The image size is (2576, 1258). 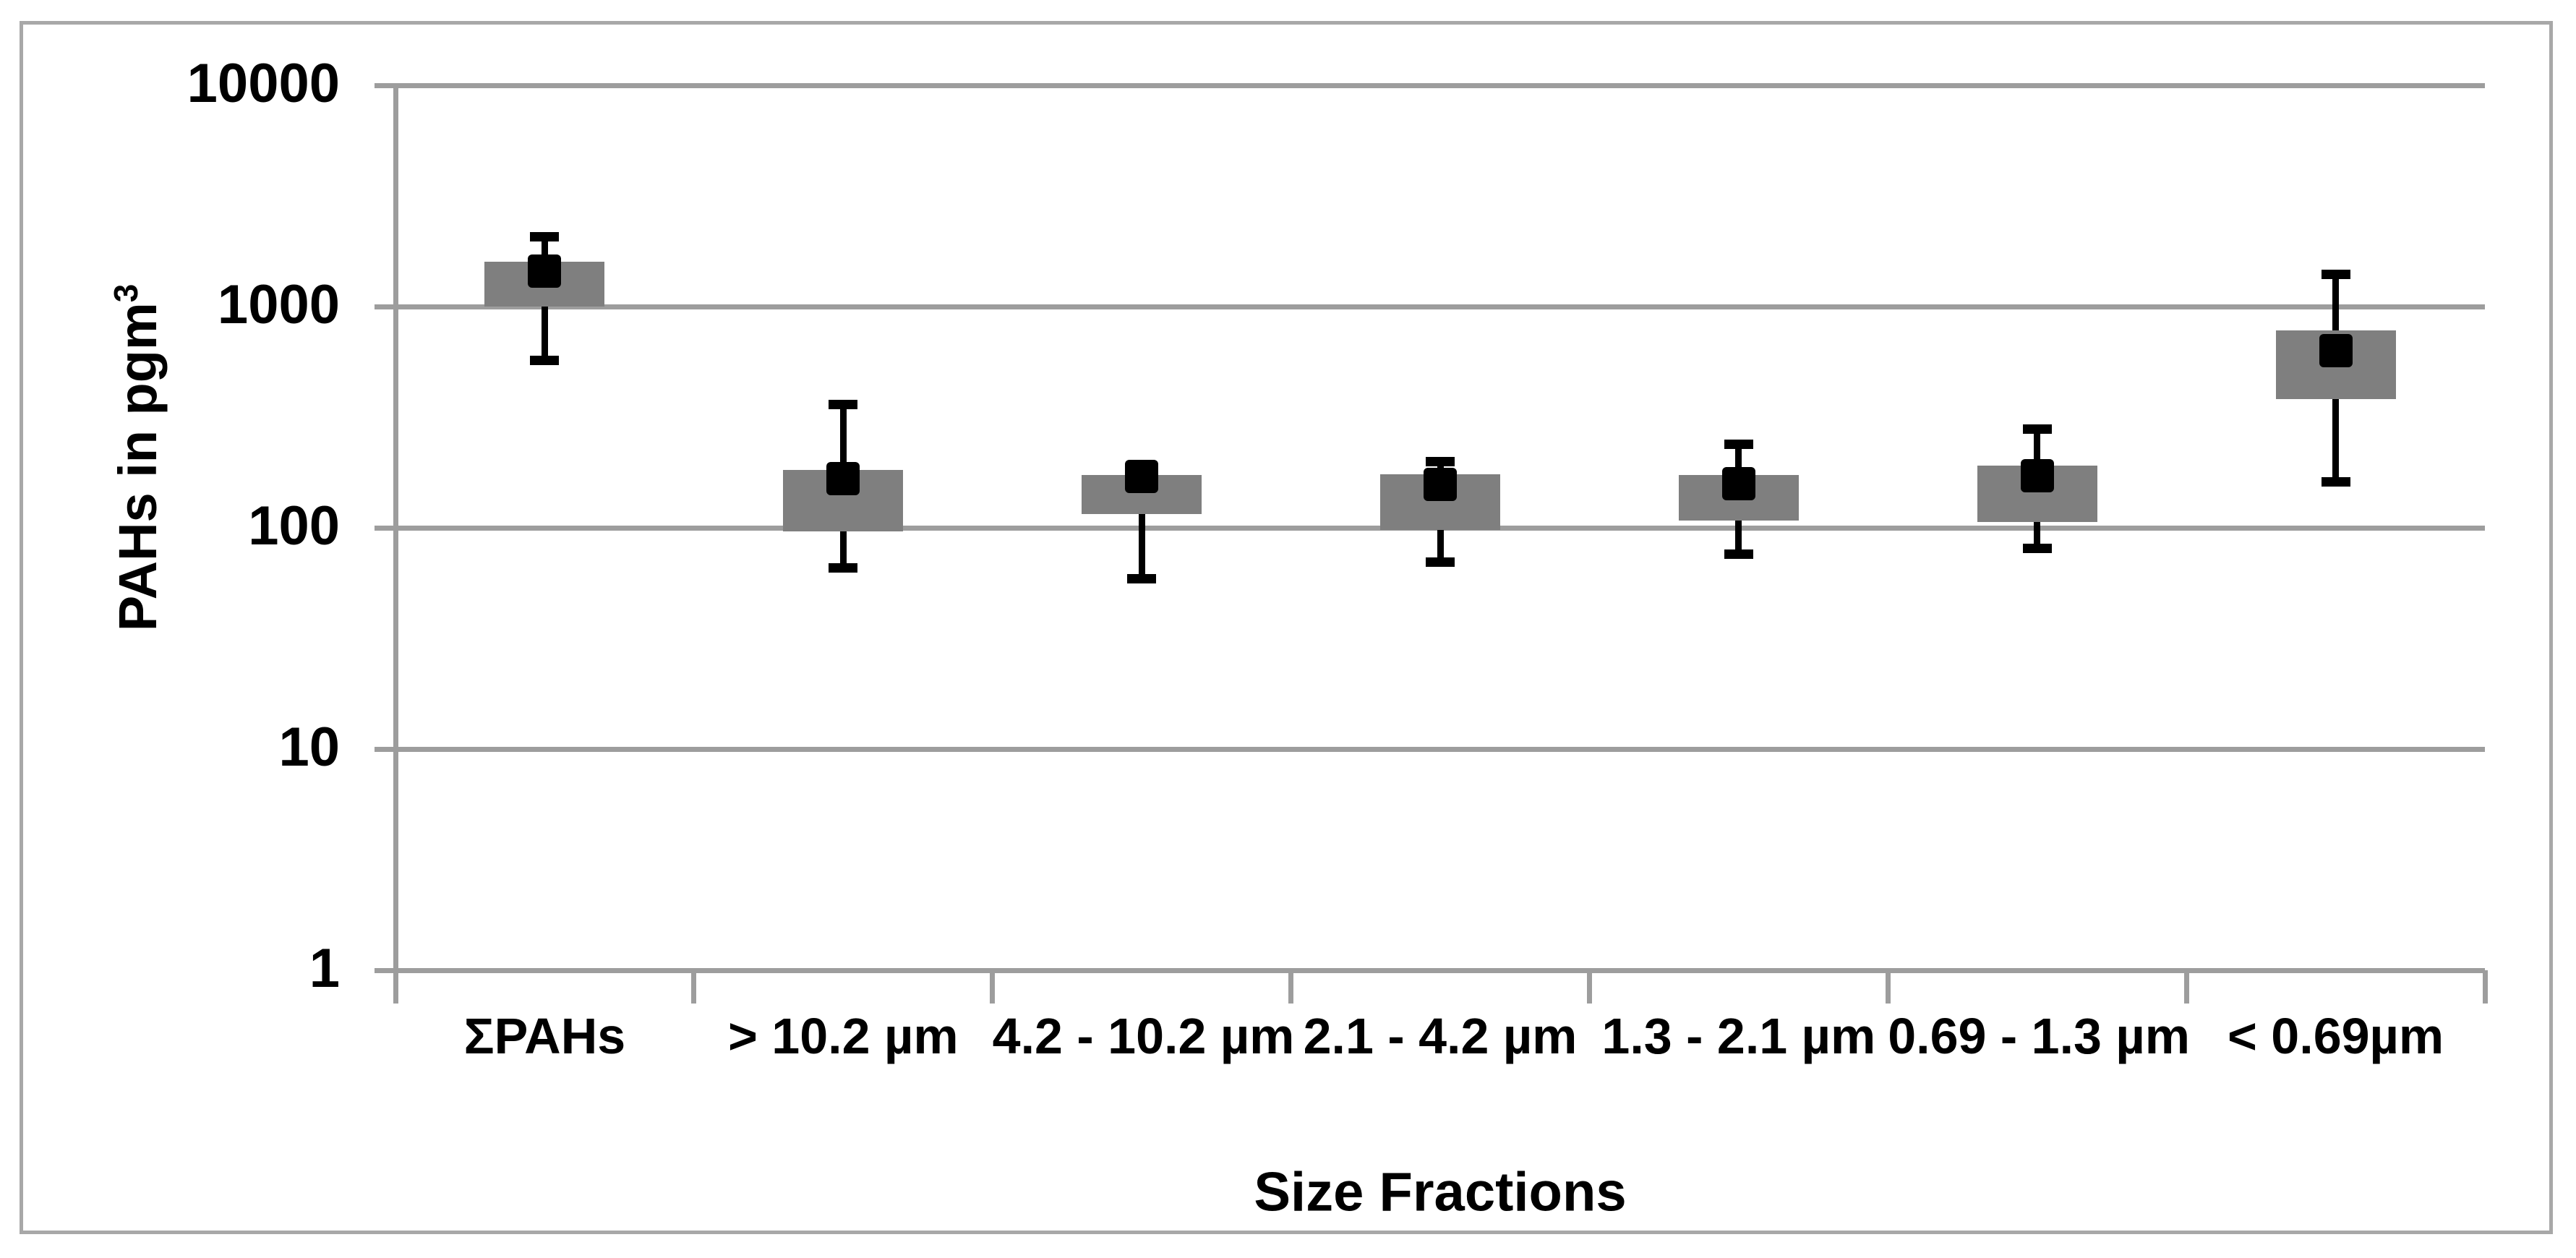 What do you see at coordinates (137, 467) in the screenshot?
I see `y-axis-title-text: PAHs in pgm` at bounding box center [137, 467].